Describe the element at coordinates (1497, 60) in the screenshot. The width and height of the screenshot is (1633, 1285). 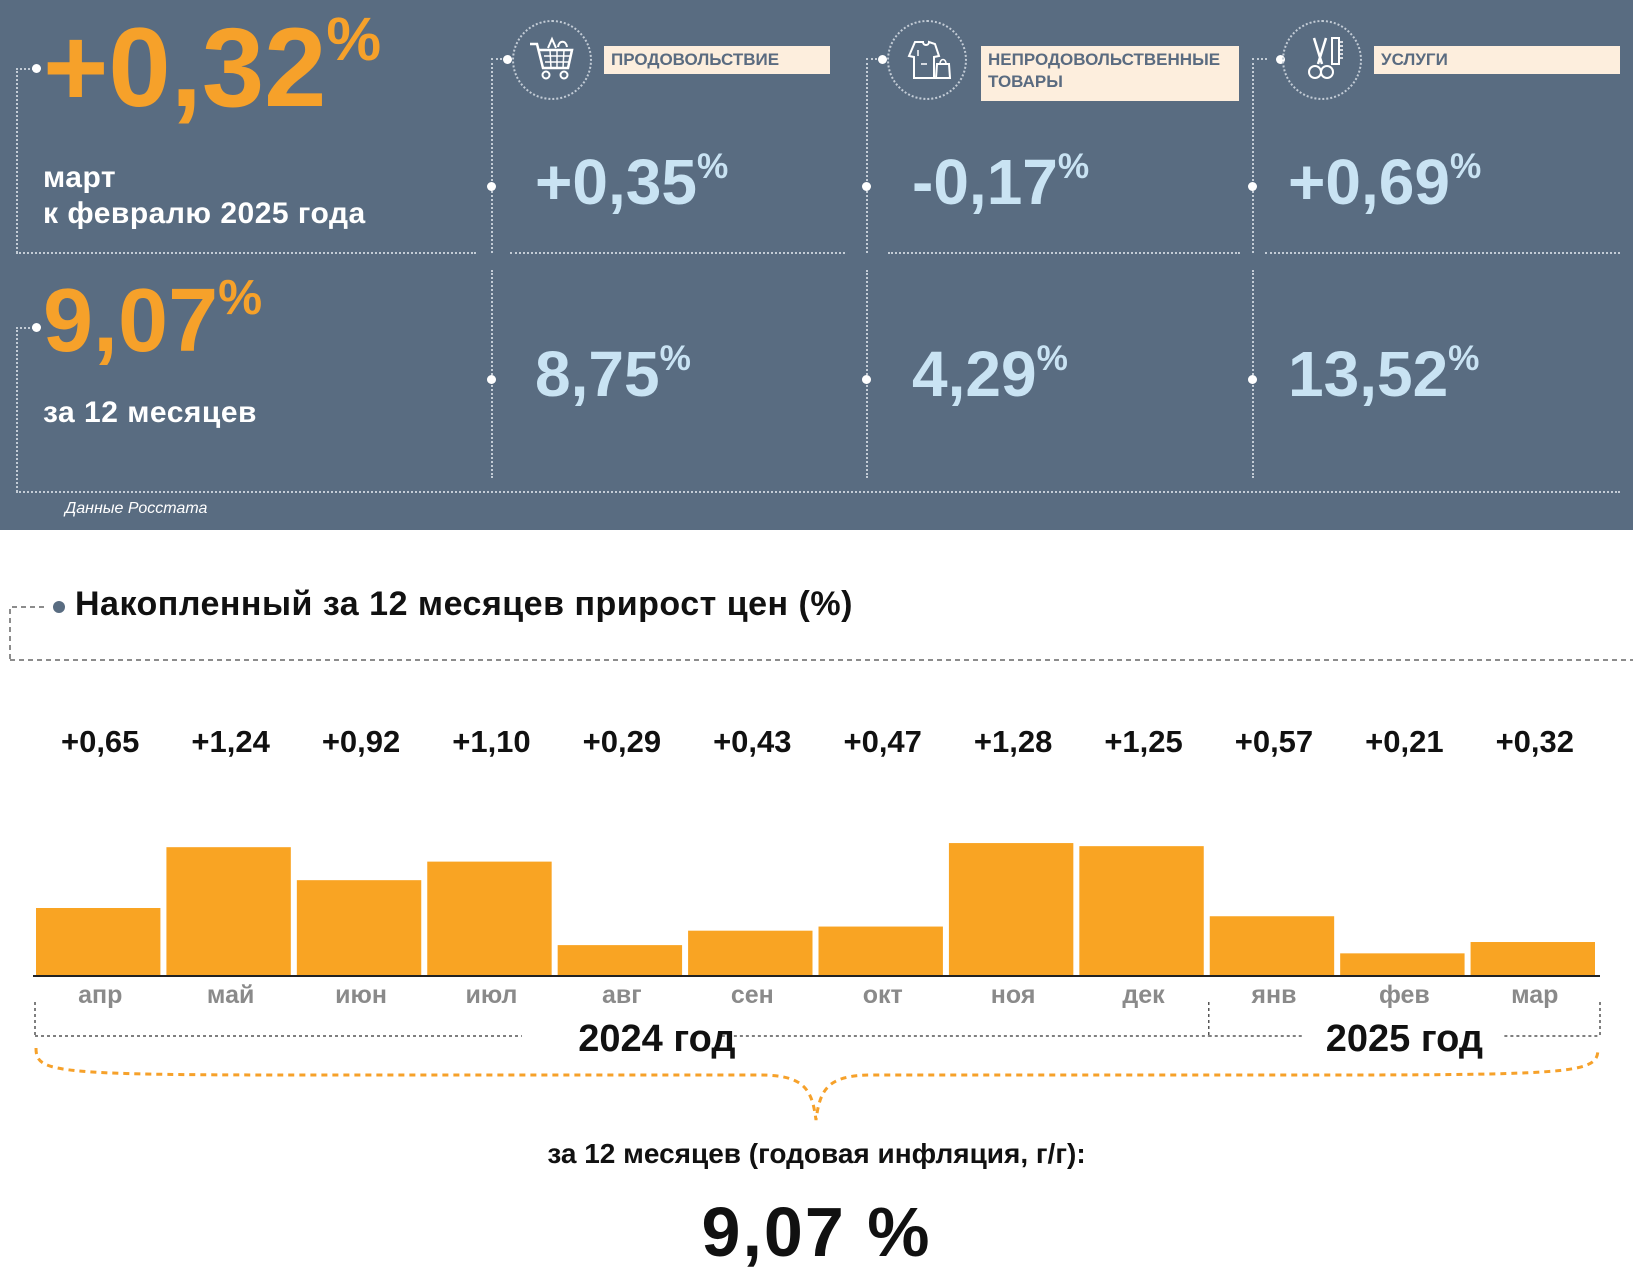
I see `category-label-services: УСЛУГИ` at that location.